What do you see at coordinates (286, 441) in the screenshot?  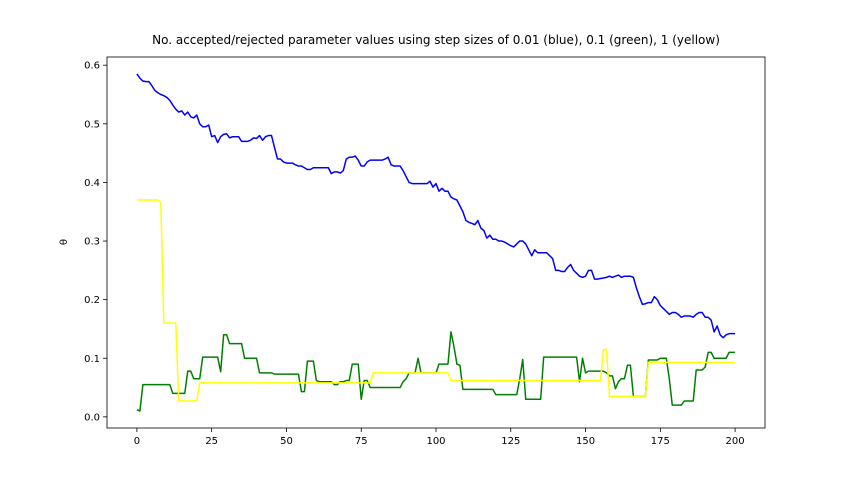 I see `x-tick-label: 50` at bounding box center [286, 441].